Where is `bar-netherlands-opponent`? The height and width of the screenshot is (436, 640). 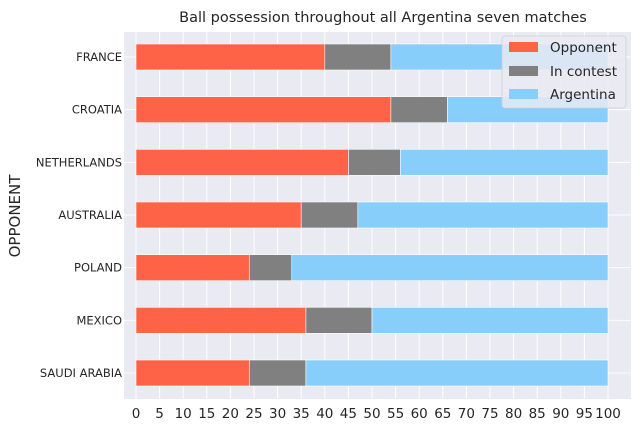 bar-netherlands-opponent is located at coordinates (242, 162).